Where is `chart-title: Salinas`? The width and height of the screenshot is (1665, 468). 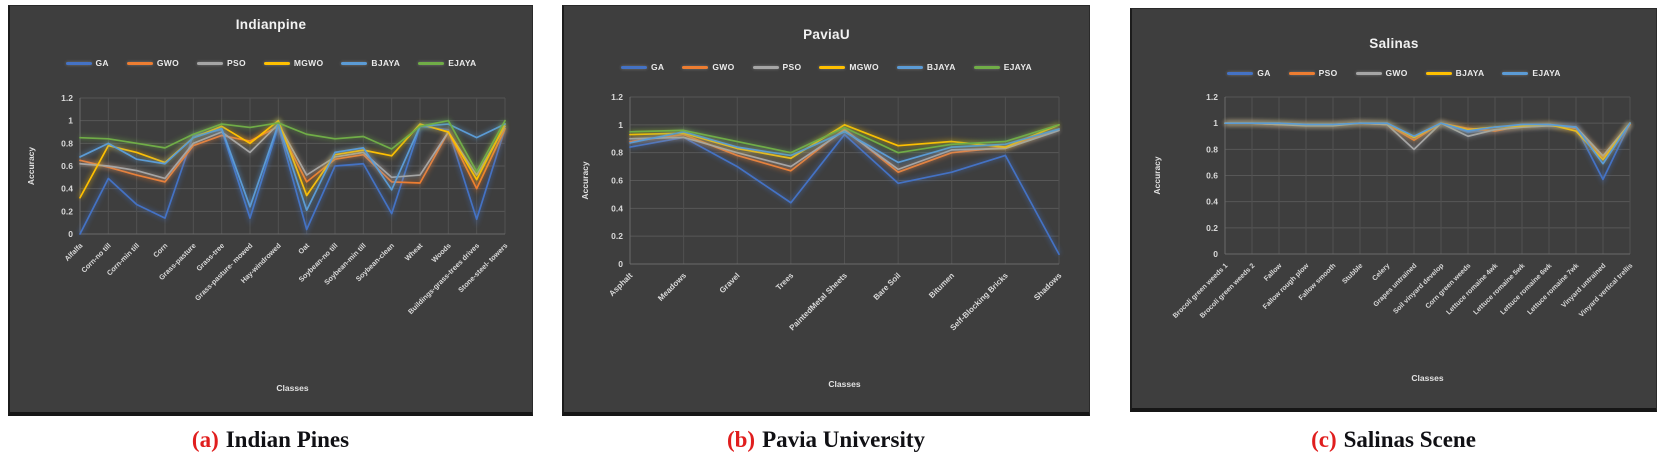
chart-title: Salinas is located at coordinates (1394, 43).